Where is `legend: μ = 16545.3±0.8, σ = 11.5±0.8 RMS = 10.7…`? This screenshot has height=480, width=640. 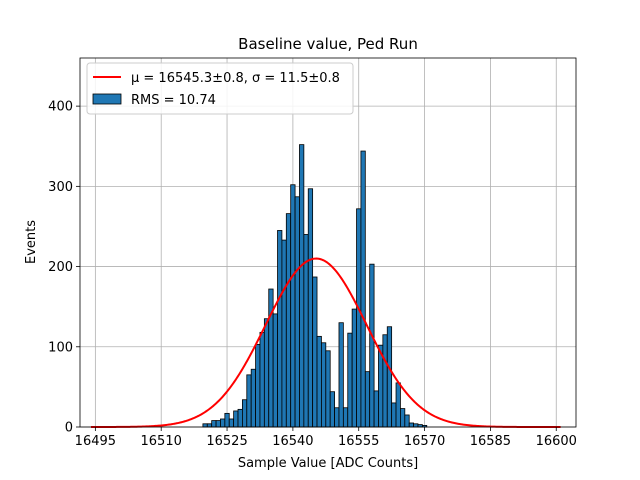
legend: μ = 16545.3±0.8, σ = 11.5±0.8 RMS = 10.7… is located at coordinates (220, 88).